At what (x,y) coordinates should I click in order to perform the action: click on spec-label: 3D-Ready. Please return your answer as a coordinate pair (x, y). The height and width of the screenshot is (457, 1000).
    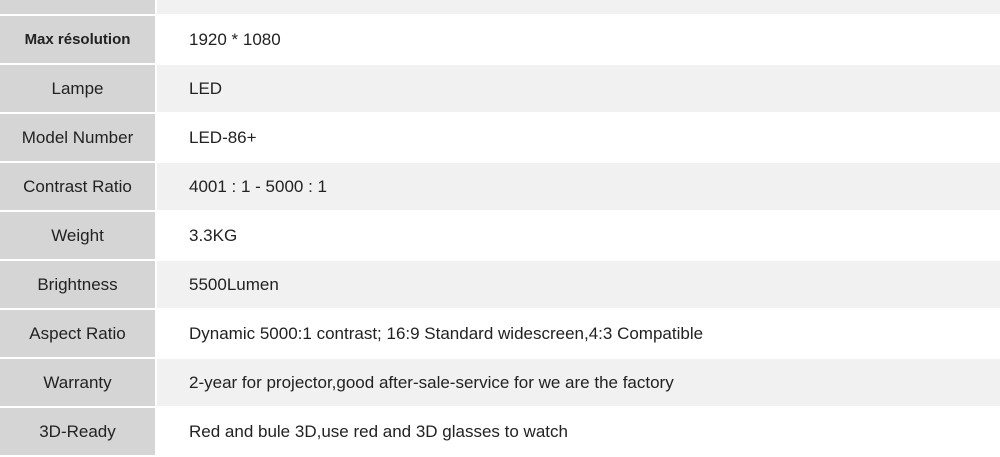
    Looking at the image, I should click on (78, 431).